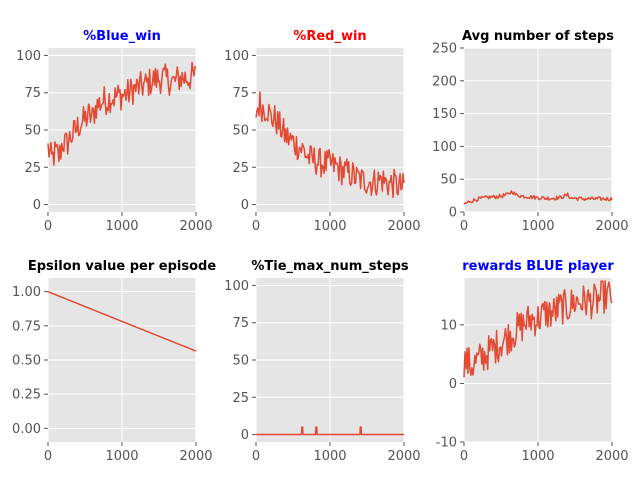 This screenshot has height=480, width=640. I want to click on subplot-2: 0 1000 2000 0 25 50 75 100 %Red_win, so click(322, 131).